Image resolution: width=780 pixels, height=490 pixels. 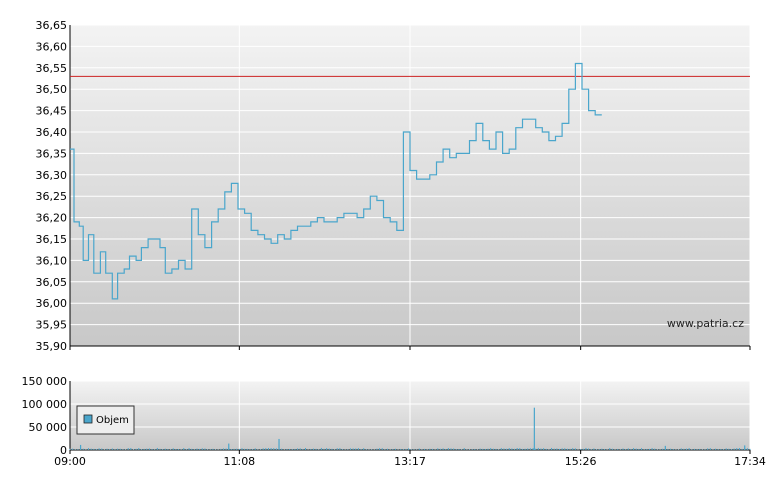 What do you see at coordinates (239, 461) in the screenshot?
I see `x-tick-label: 11:08` at bounding box center [239, 461].